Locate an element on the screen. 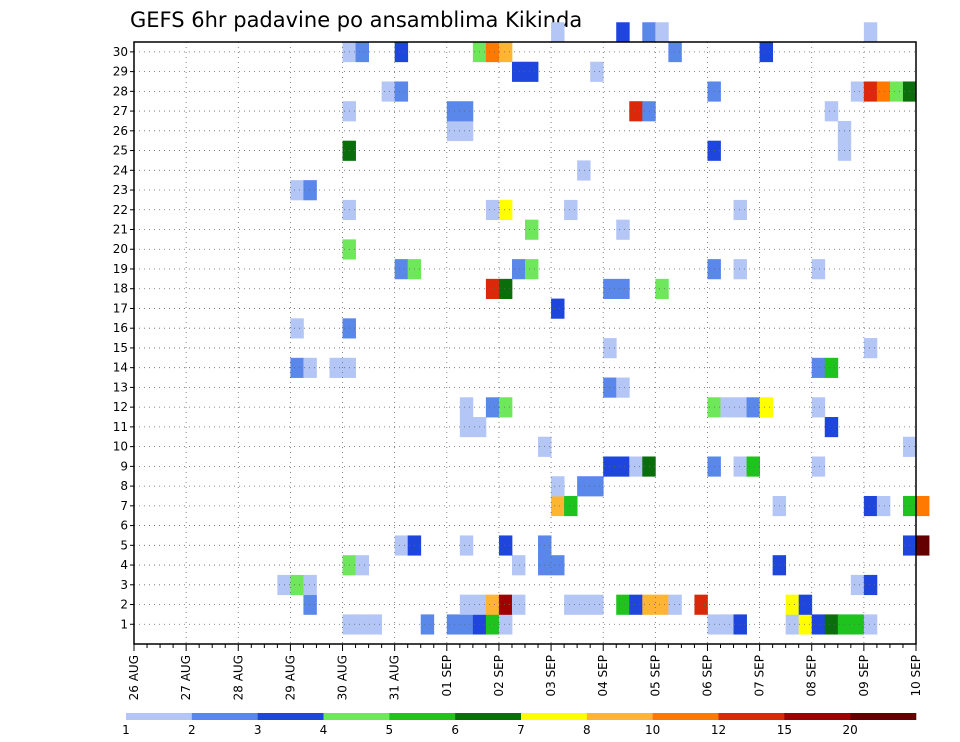  y-tick-label: 25 is located at coordinates (120, 151).